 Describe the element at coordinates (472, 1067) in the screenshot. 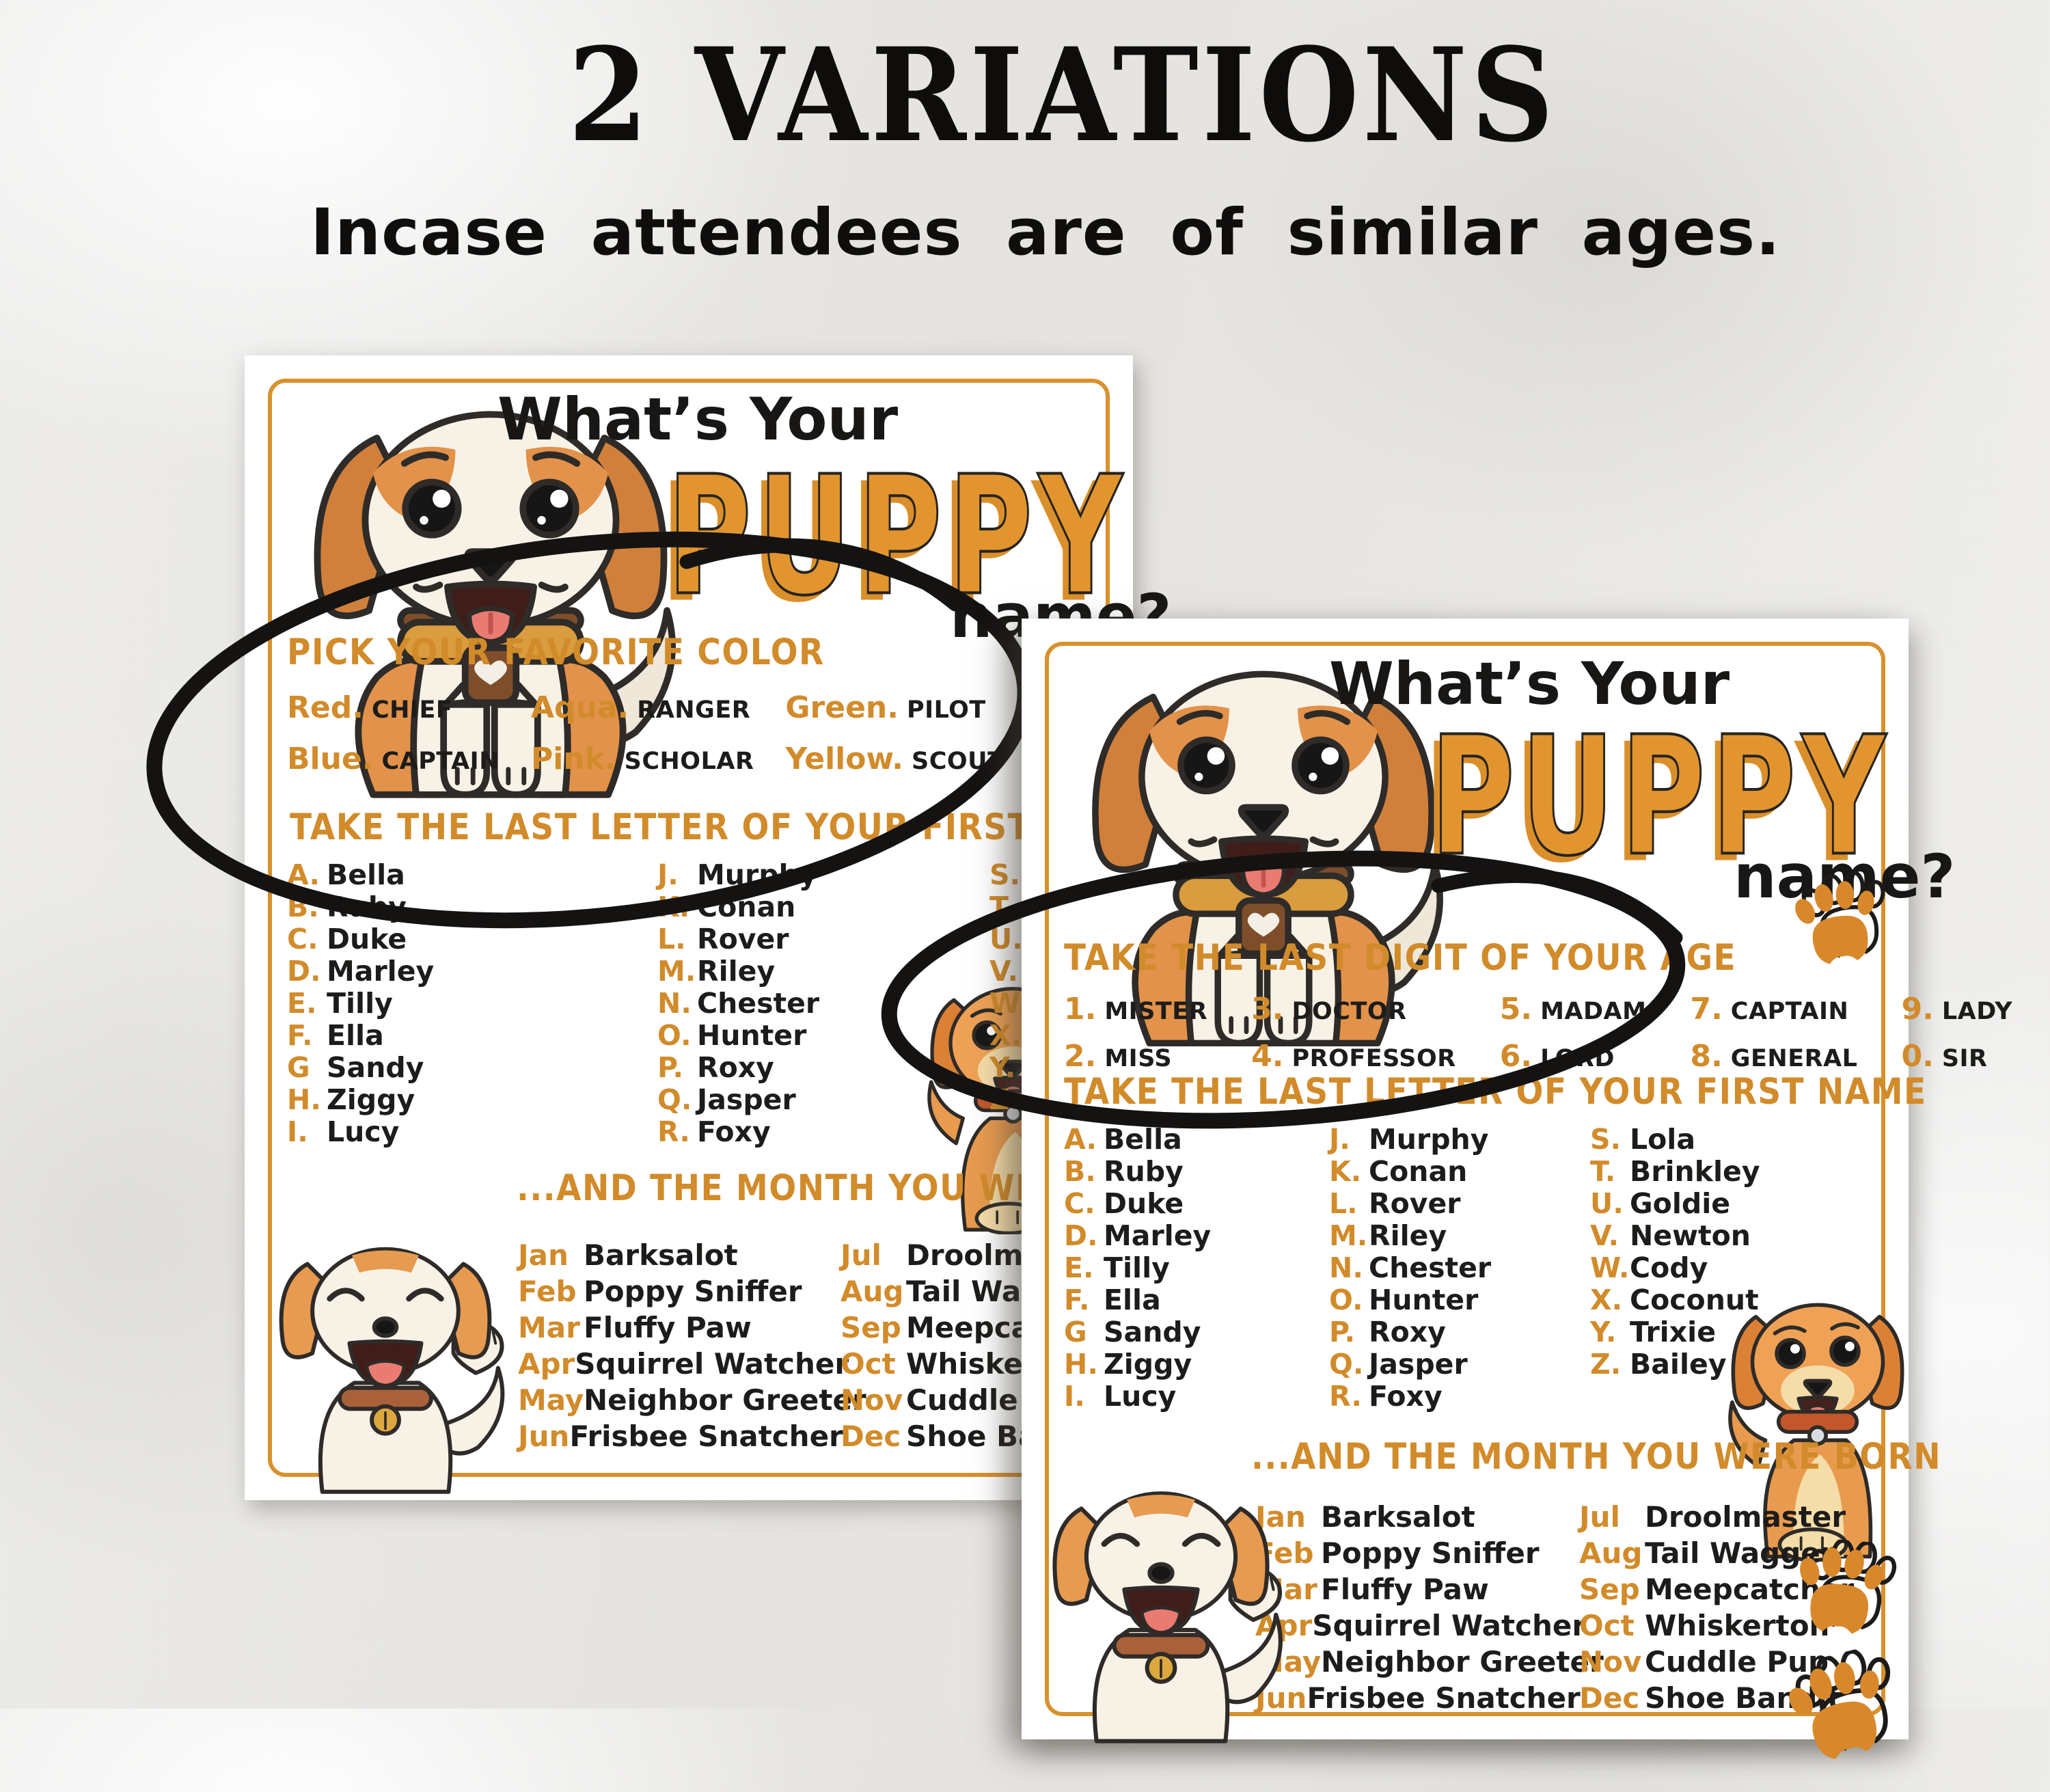

I see `letter-row: G Sandy` at that location.